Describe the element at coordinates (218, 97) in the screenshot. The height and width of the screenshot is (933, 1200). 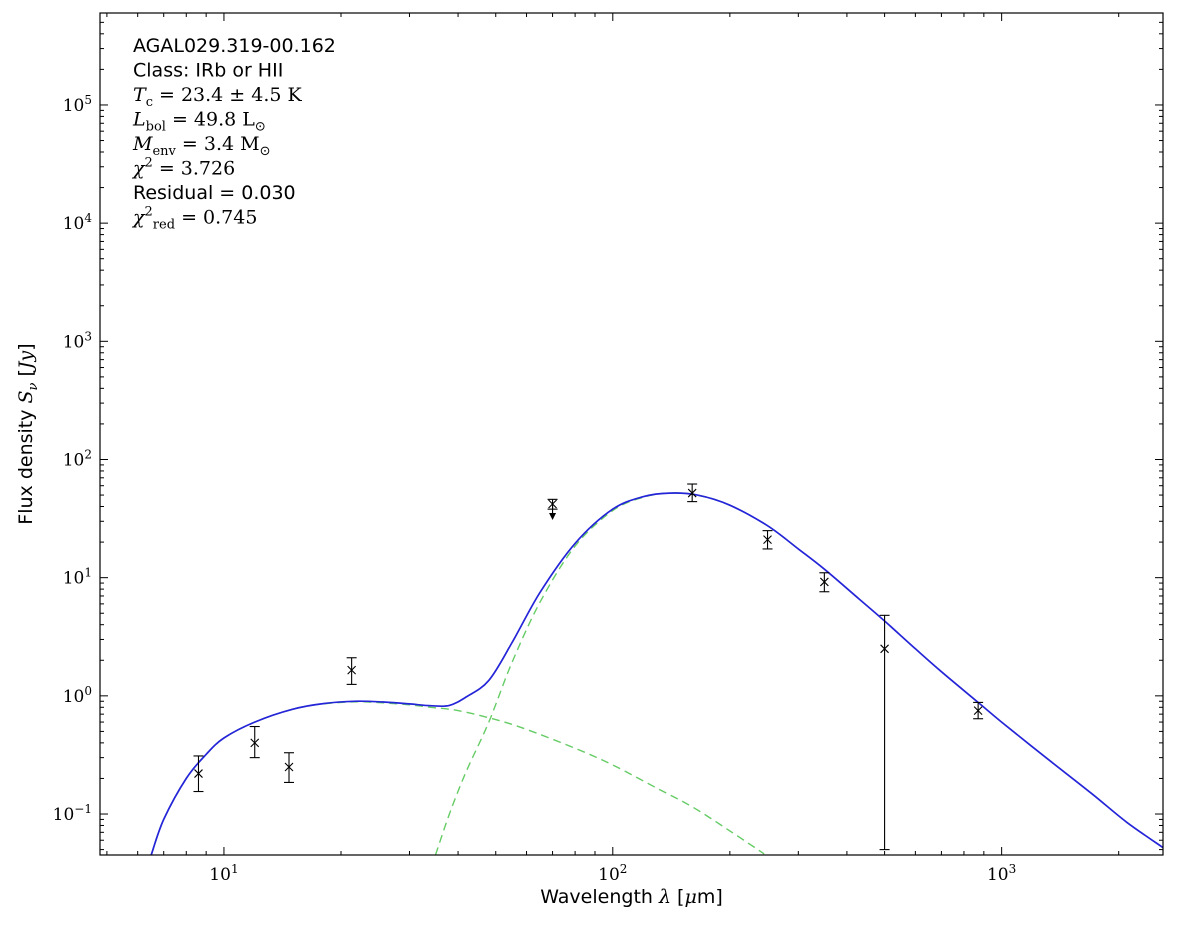
I see `annotation-line: Tc = 23.4 ± 4.5 K` at that location.